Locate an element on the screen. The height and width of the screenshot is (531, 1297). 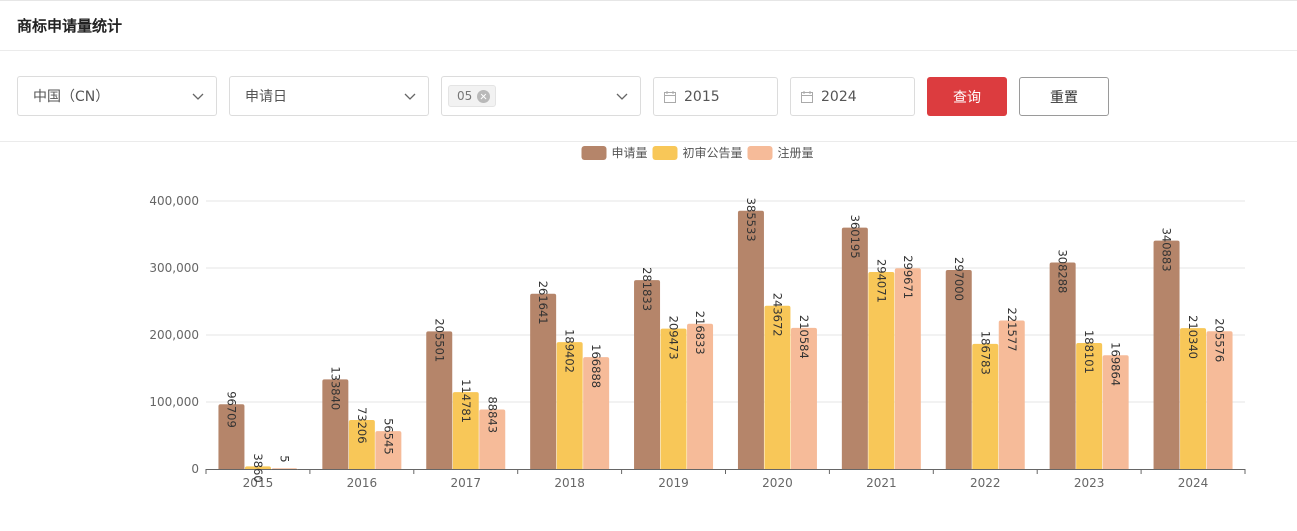
page-title: 商标申请量统计 is located at coordinates (70, 26).